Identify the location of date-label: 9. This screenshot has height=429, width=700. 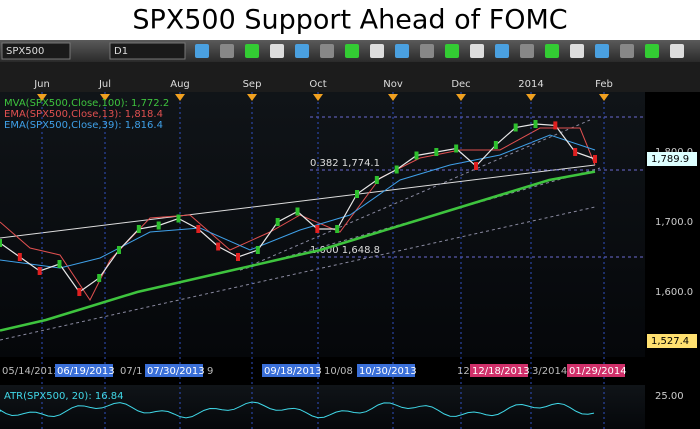
(210, 371).